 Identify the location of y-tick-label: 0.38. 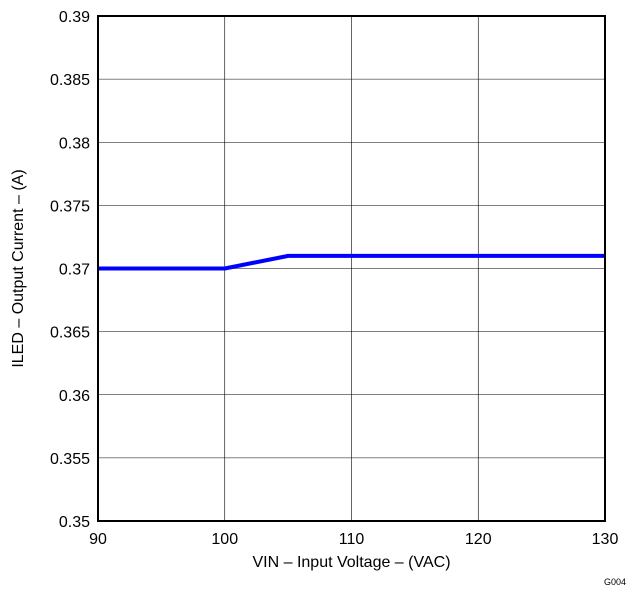
(74, 143).